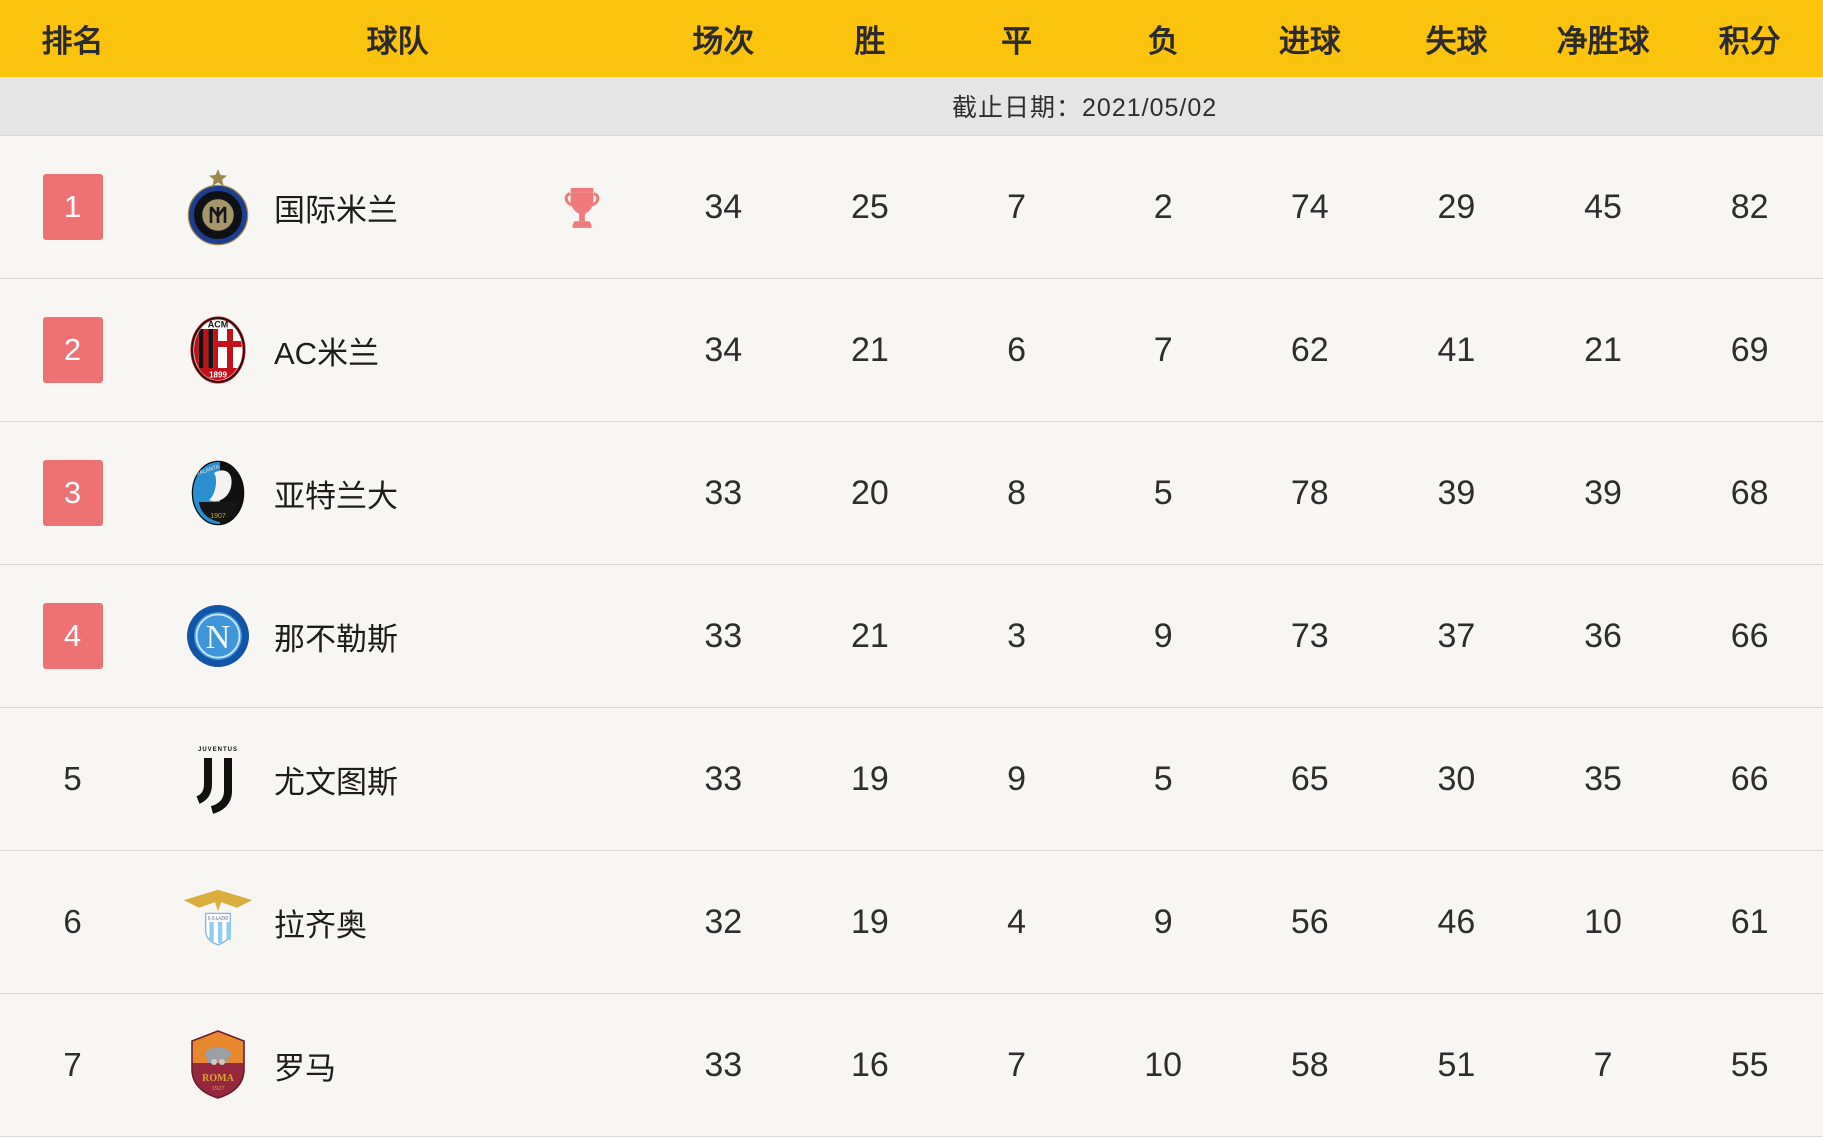  I want to click on team-name: 尤文图斯, so click(336, 782).